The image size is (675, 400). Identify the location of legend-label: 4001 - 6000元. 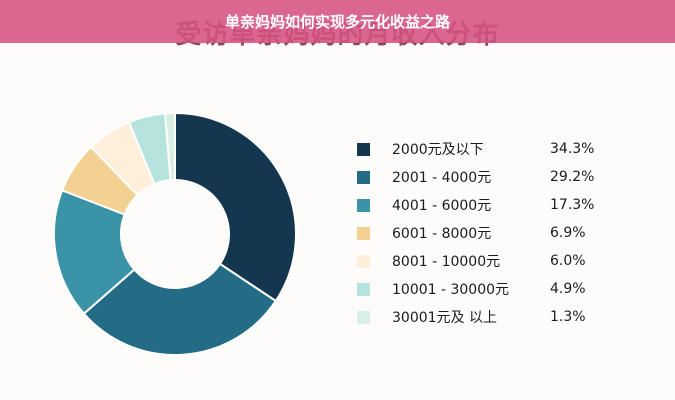
(442, 206).